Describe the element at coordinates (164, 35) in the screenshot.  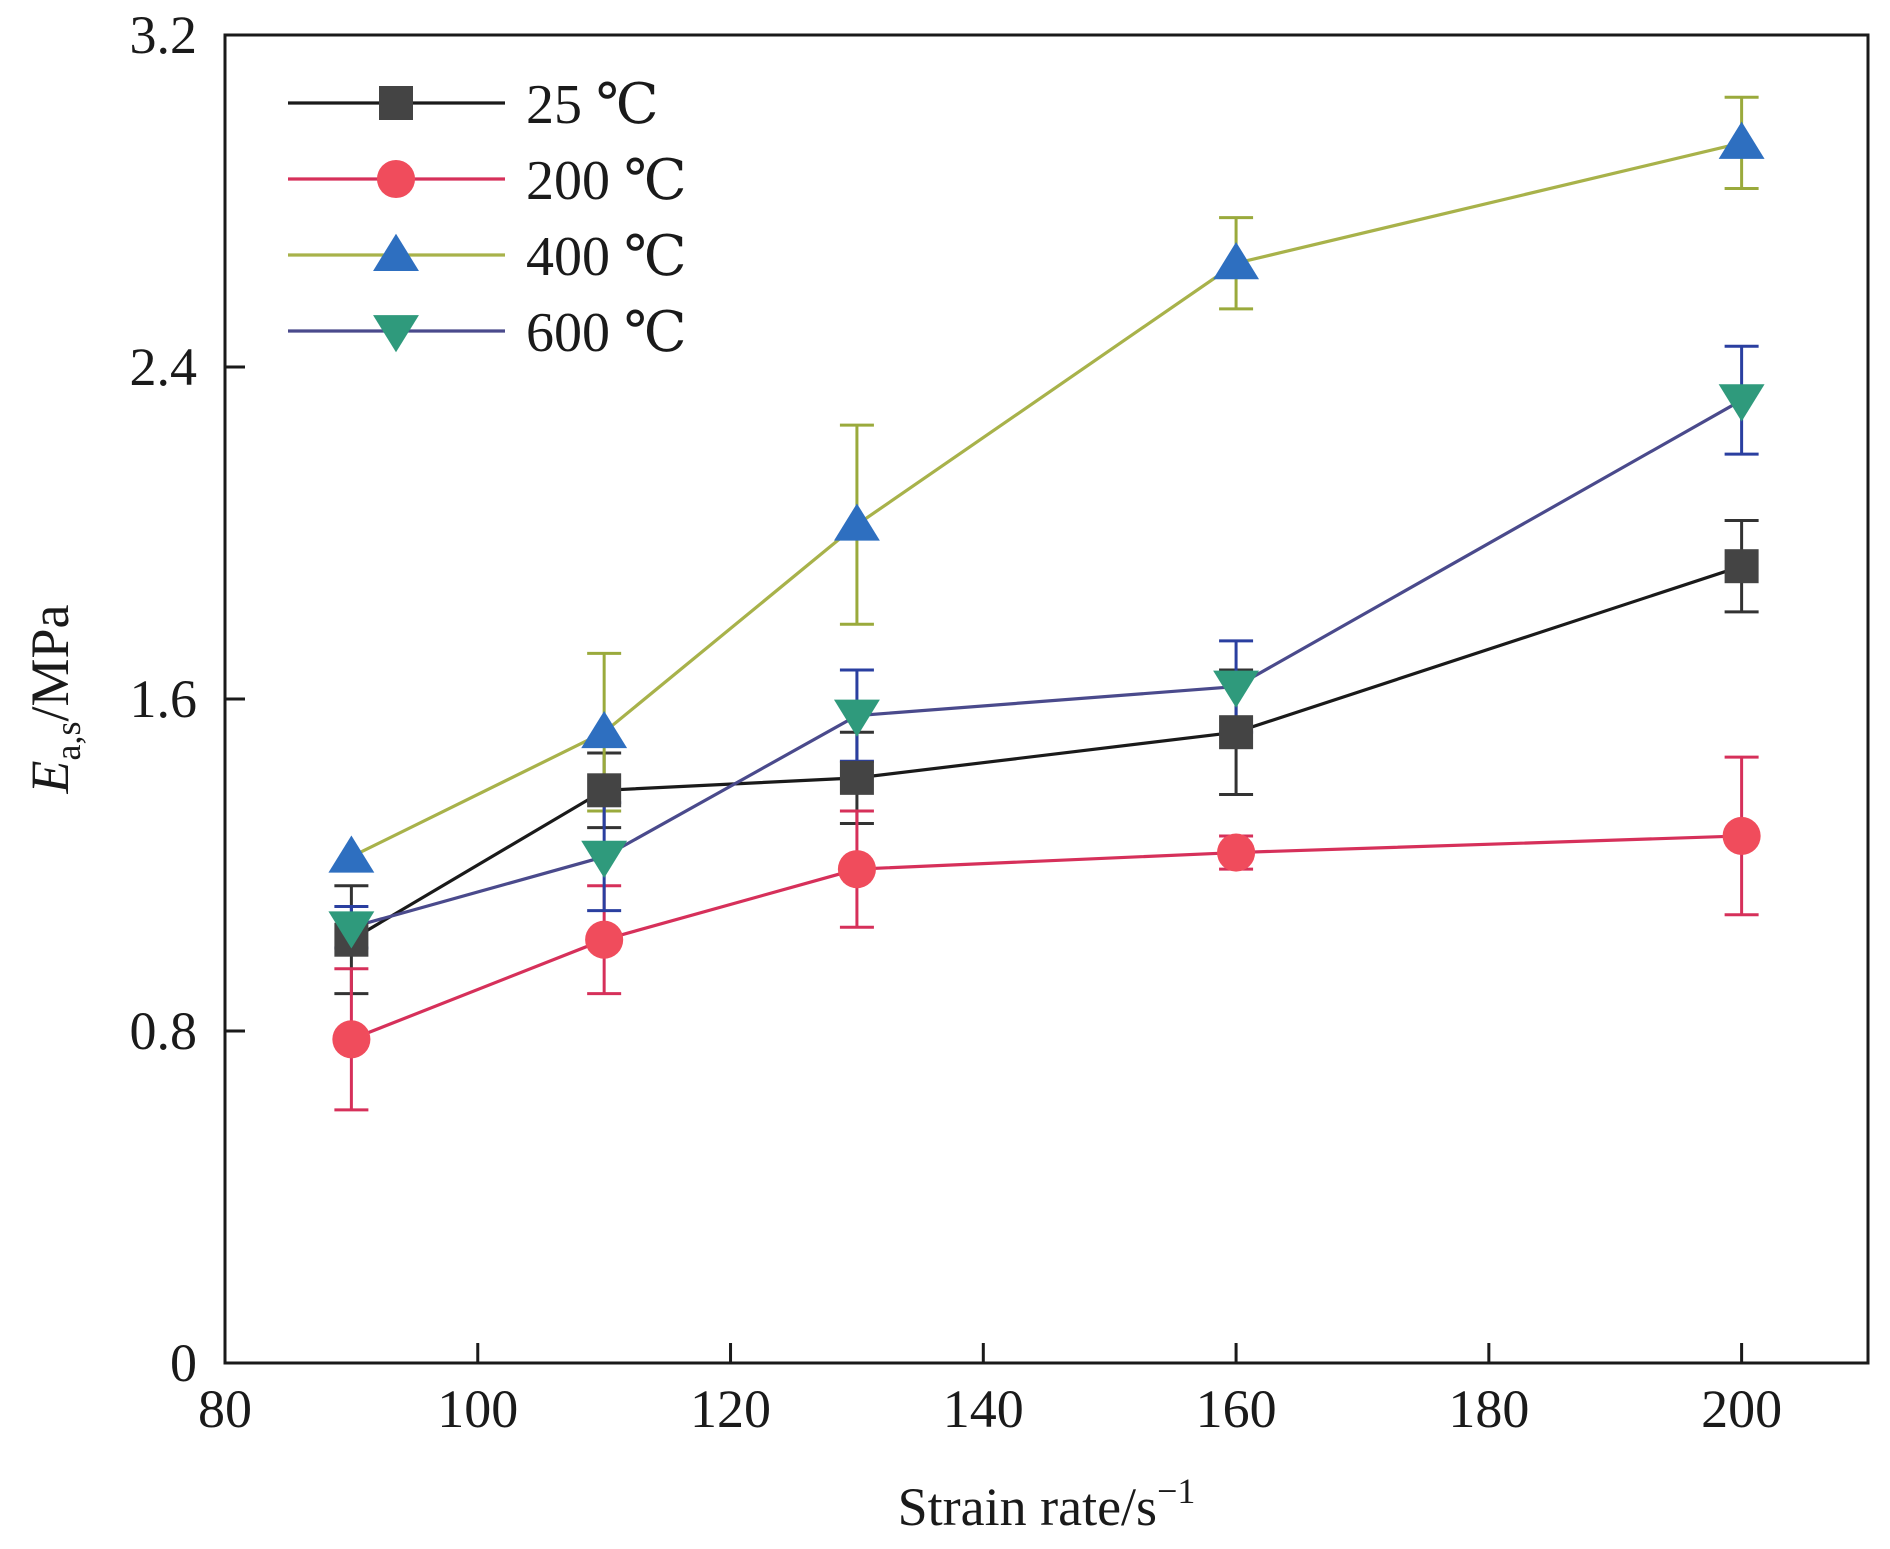
I see `y-tick-label: 3.2` at that location.